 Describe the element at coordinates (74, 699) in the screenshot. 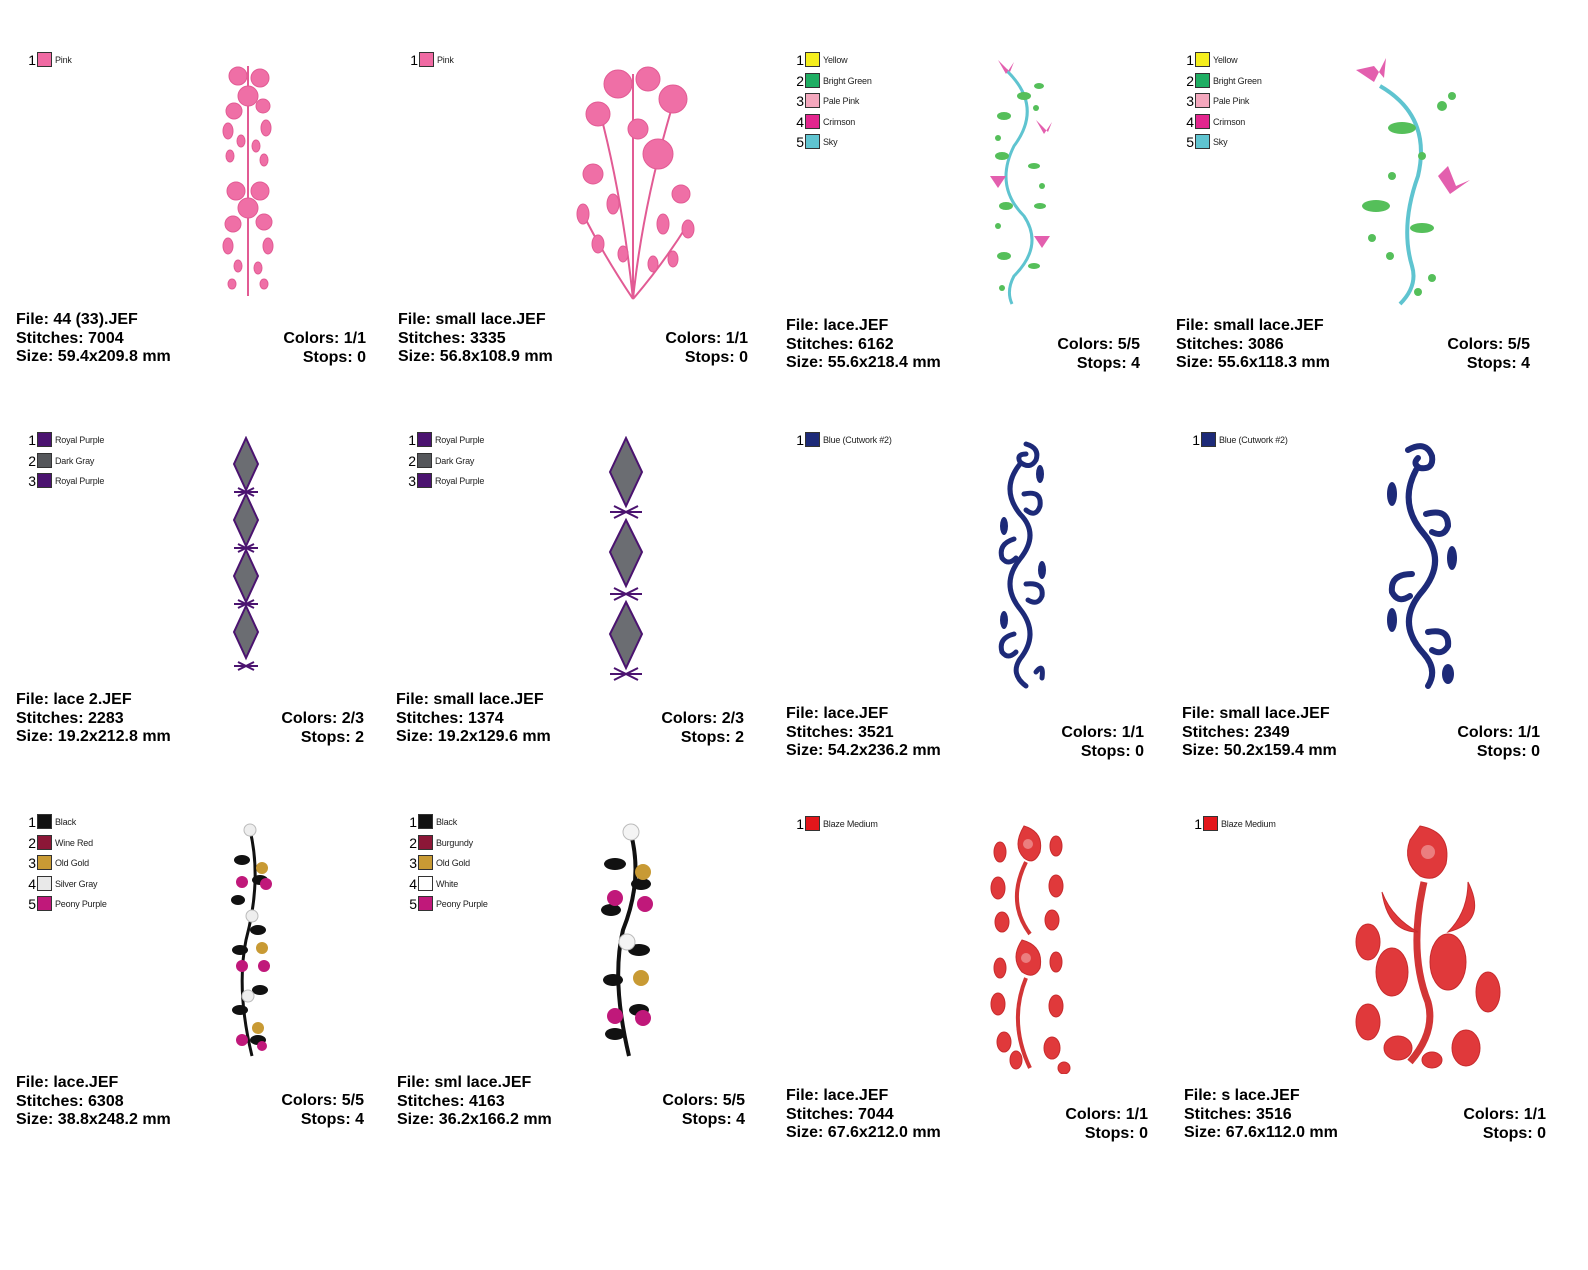

I see `file-name: File: lace 2.JEF` at that location.